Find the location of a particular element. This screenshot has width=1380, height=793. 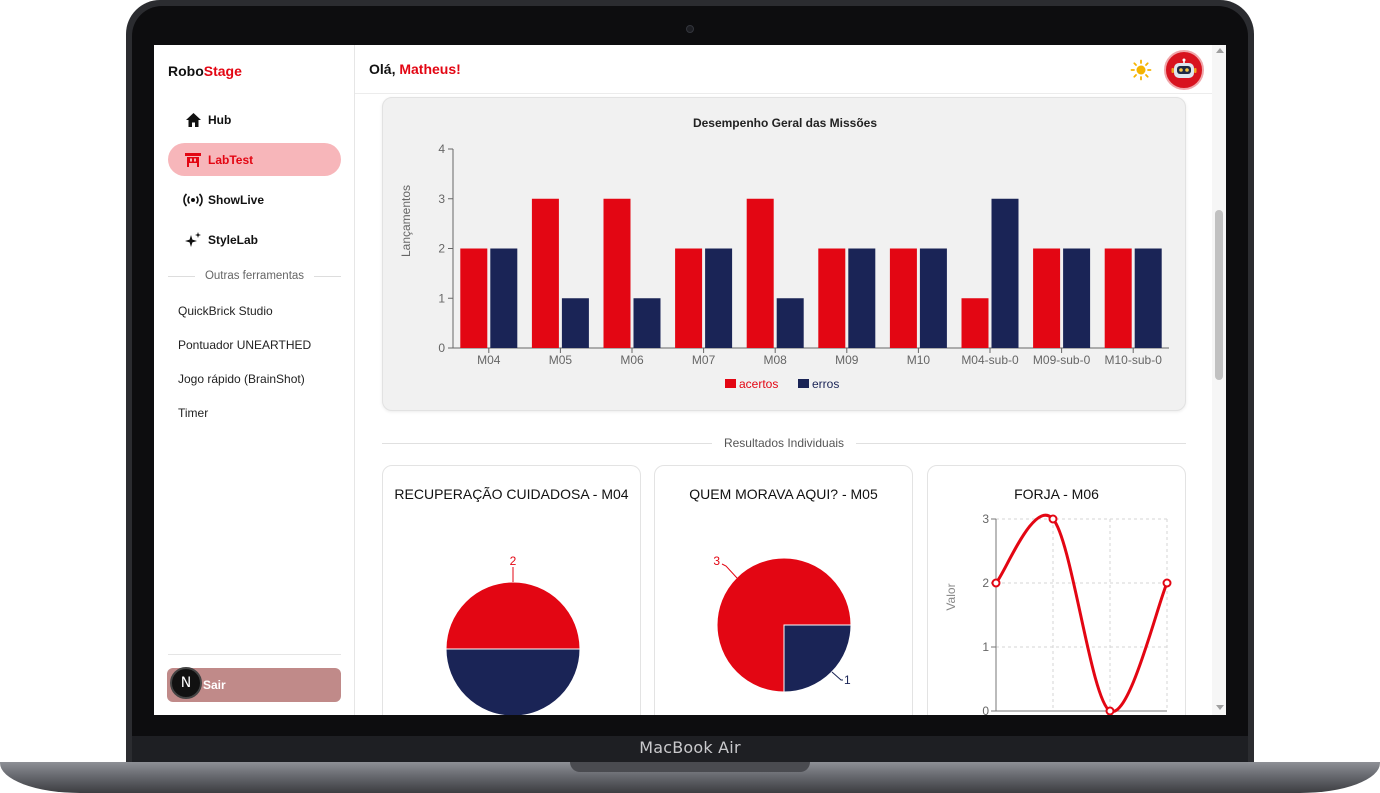

y-tick-label: 2 is located at coordinates (441, 249).